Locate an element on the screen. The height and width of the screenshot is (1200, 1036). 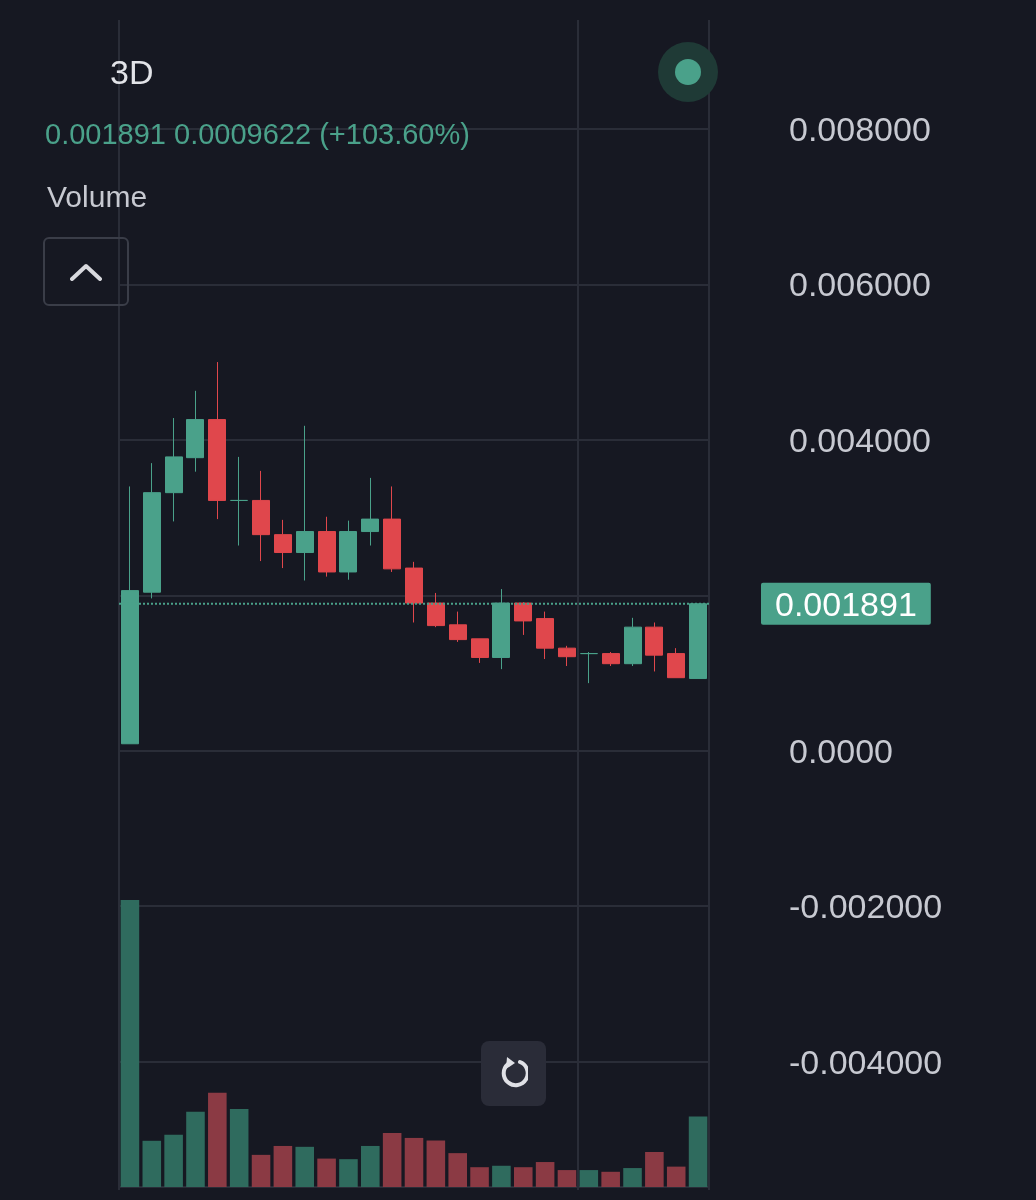
y-tick-label: 0.0000 is located at coordinates (841, 750).